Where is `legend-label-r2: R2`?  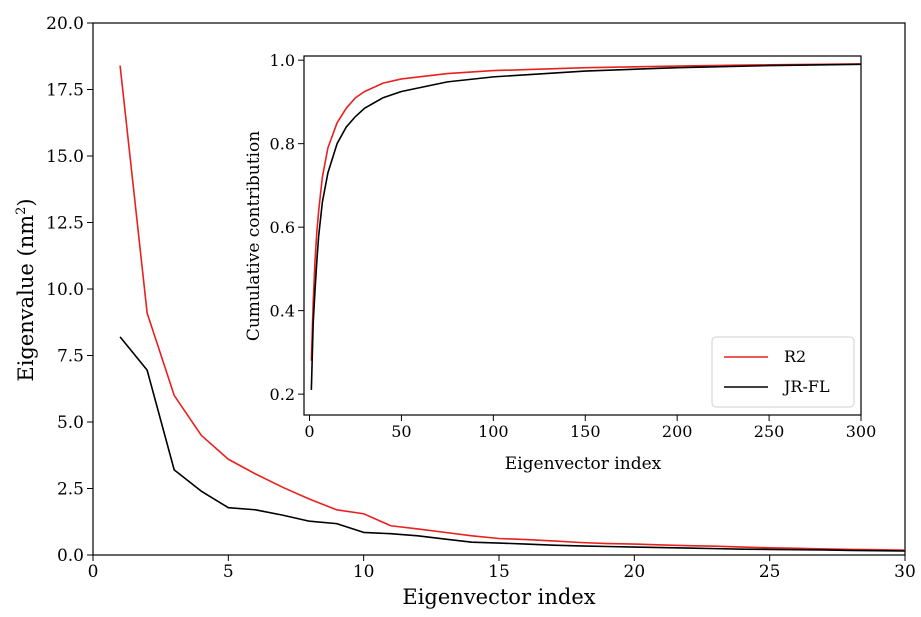
legend-label-r2: R2 is located at coordinates (795, 356).